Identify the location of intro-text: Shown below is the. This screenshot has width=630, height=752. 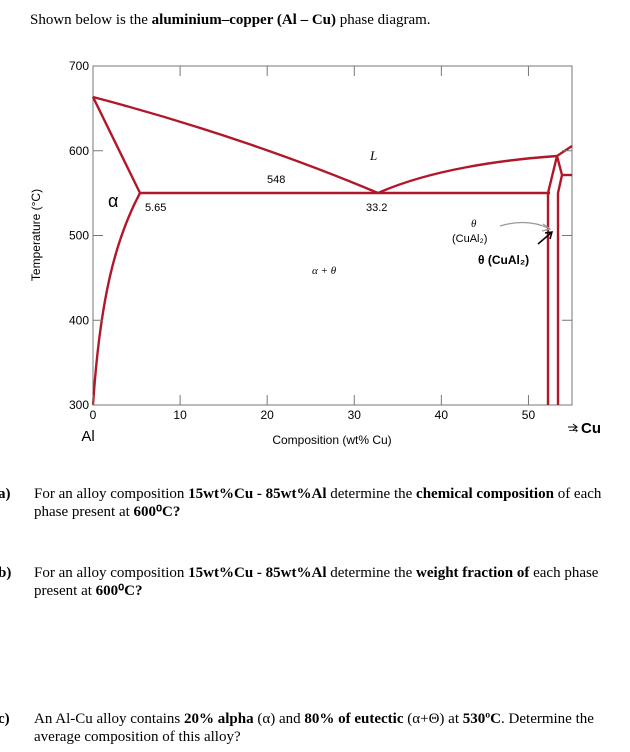
(91, 20).